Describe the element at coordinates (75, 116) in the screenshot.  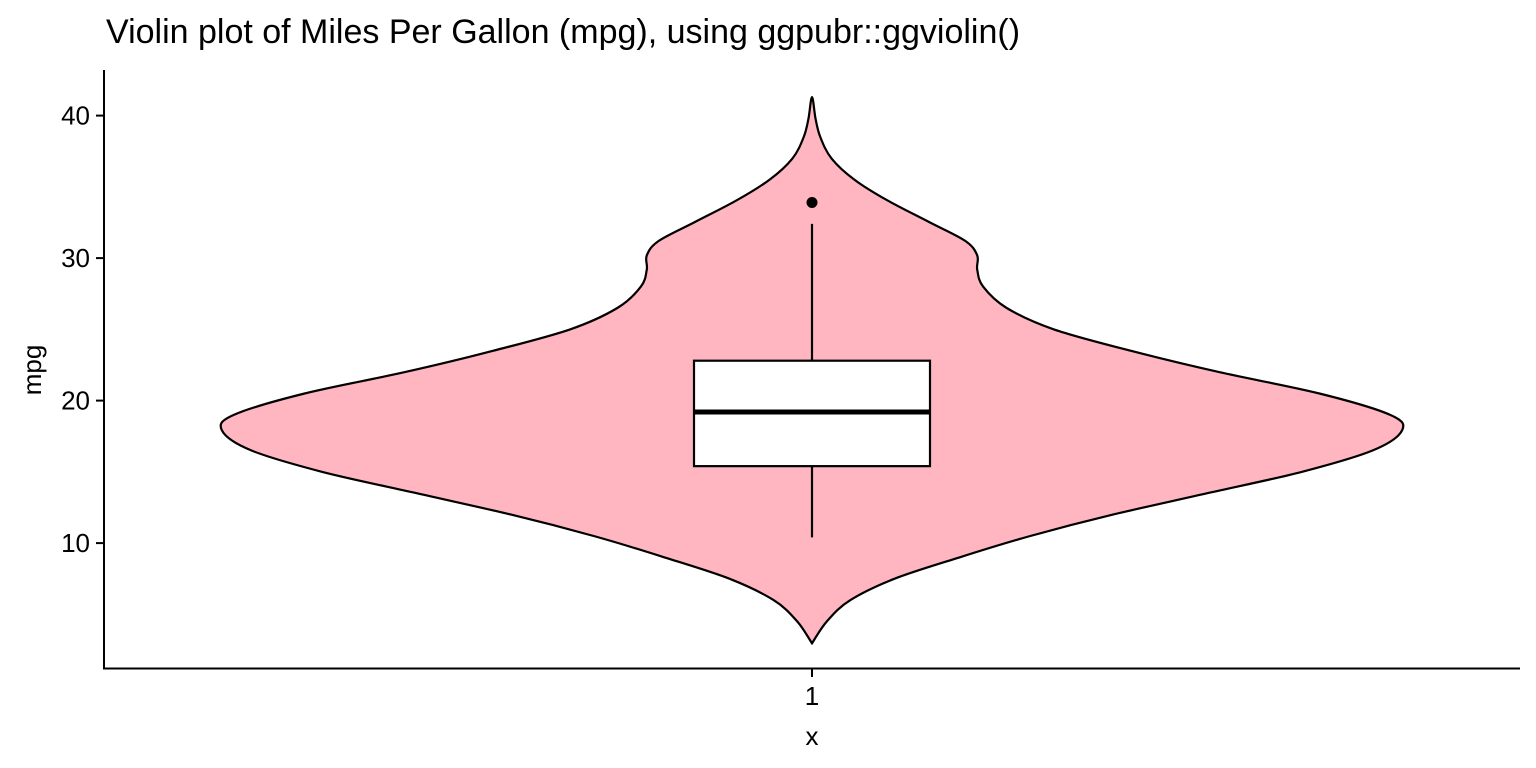
I see `y-tick-label: 40` at that location.